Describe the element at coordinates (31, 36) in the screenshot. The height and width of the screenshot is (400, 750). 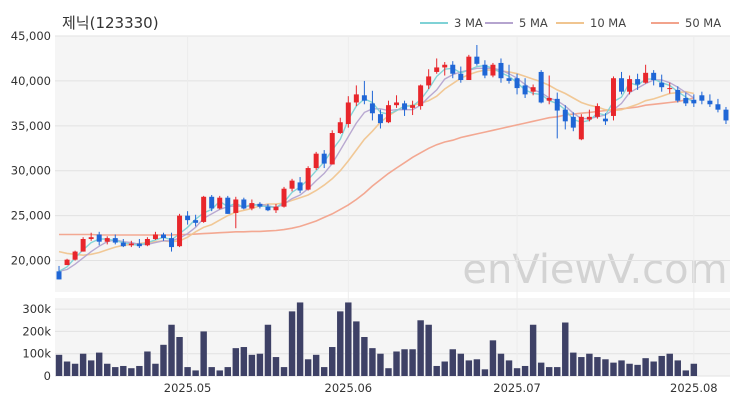
I see `price-tick-label: 45,000` at that location.